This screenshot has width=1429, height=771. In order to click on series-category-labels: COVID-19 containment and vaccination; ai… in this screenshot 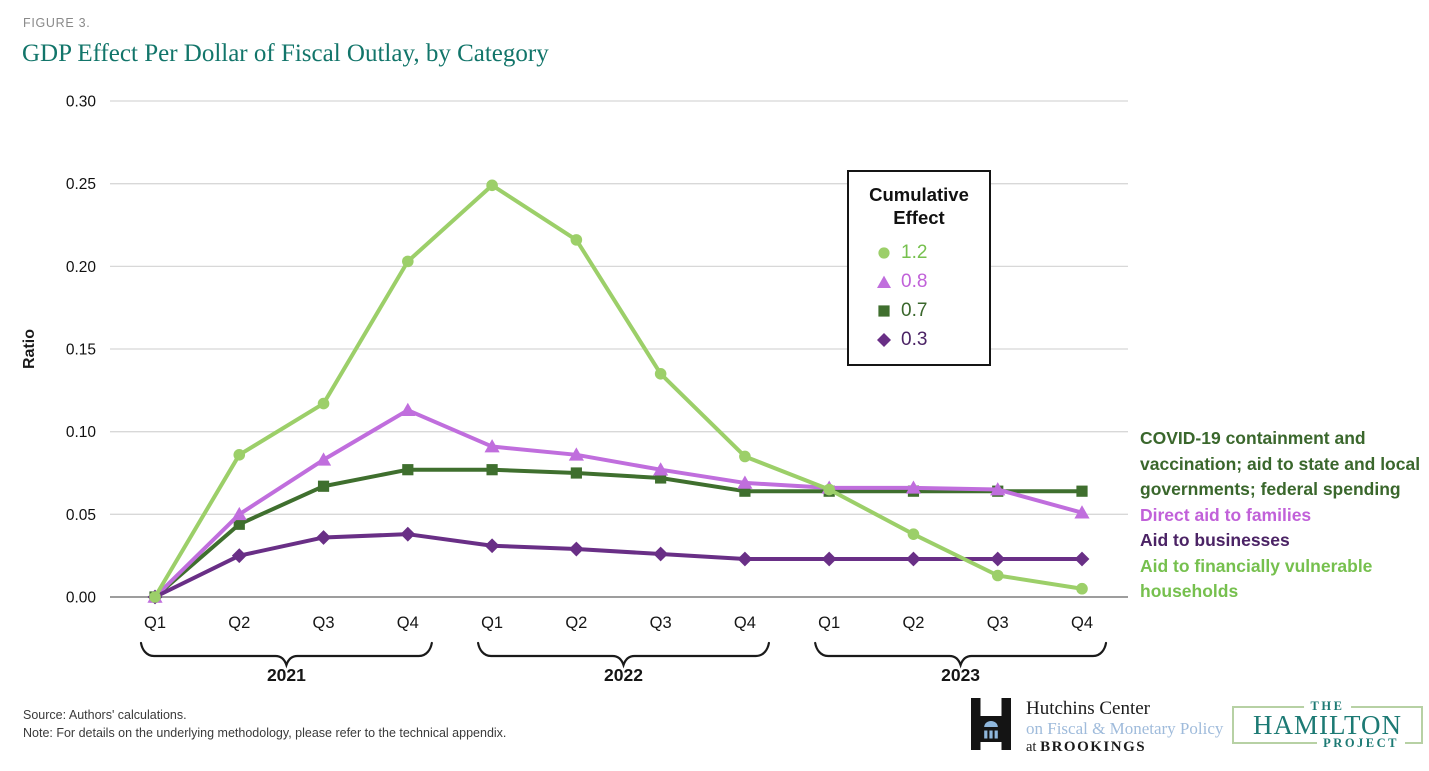, I will do `click(1282, 515)`.